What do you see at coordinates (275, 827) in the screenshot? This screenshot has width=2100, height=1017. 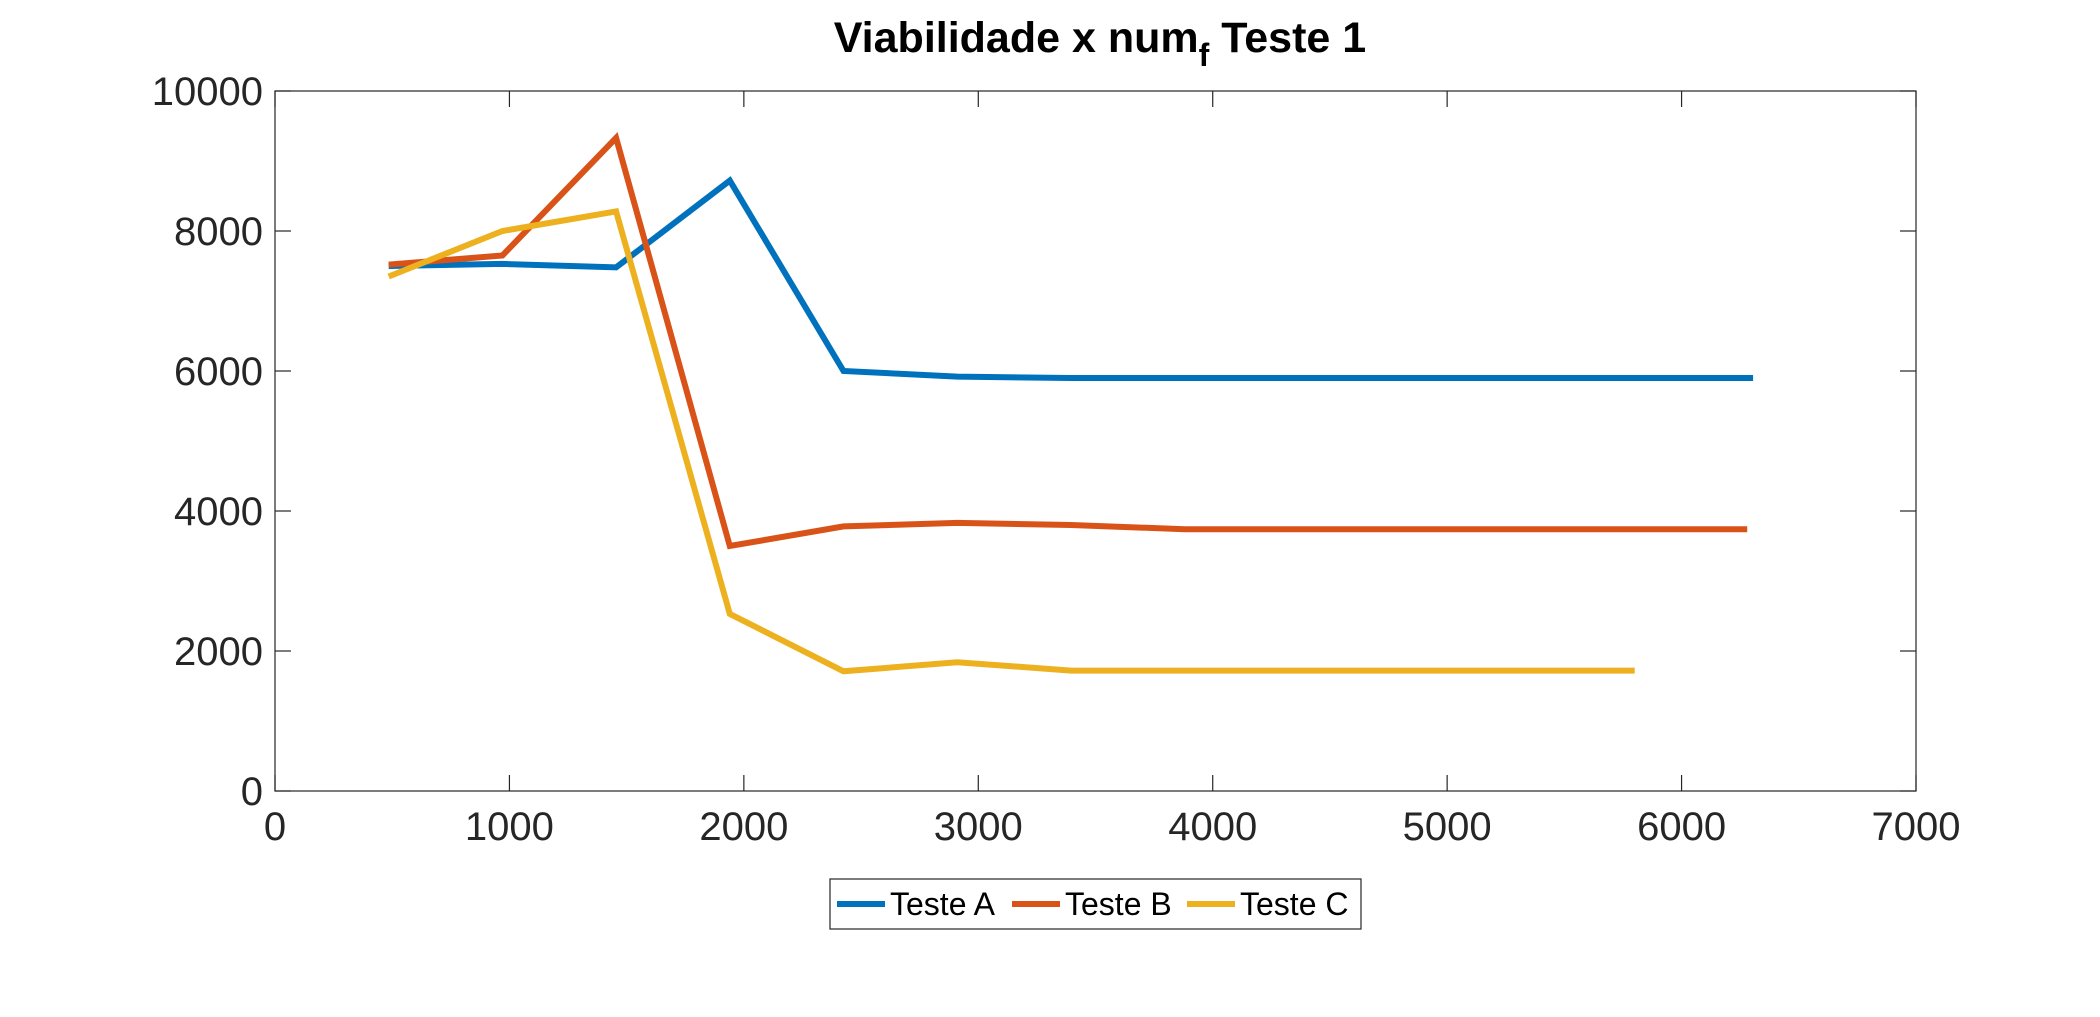 I see `x-tick-label: 0` at bounding box center [275, 827].